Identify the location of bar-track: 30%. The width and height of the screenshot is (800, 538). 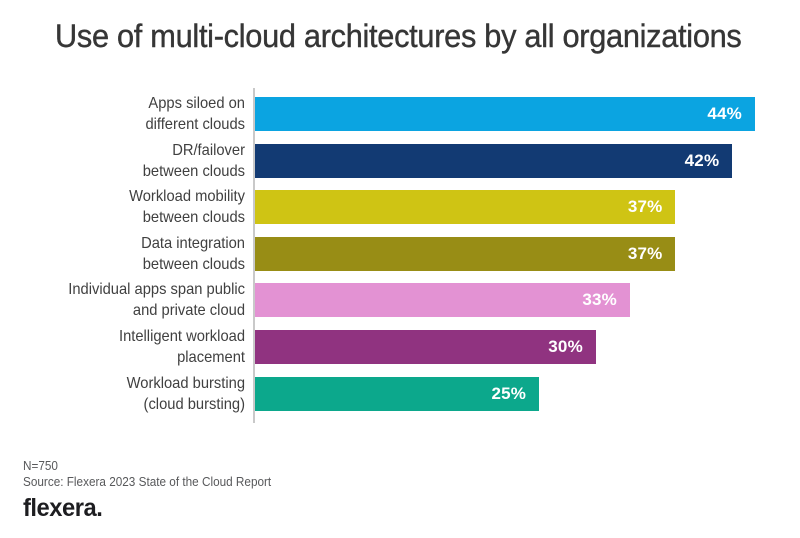
(527, 346).